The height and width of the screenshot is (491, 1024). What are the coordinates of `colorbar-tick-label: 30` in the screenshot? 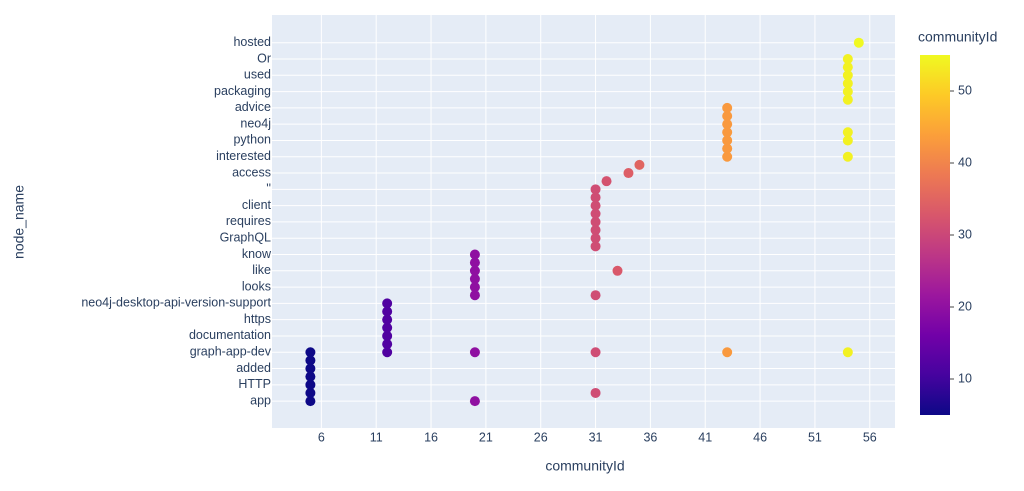 It's located at (965, 234).